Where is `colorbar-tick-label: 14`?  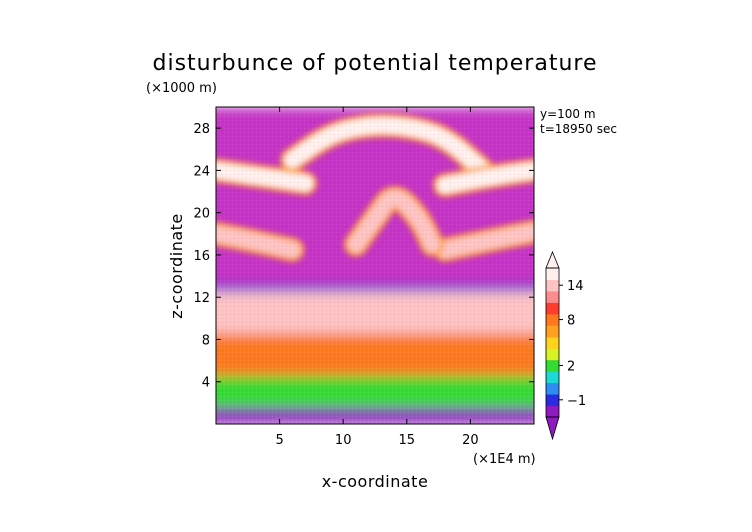
colorbar-tick-label: 14 is located at coordinates (575, 286).